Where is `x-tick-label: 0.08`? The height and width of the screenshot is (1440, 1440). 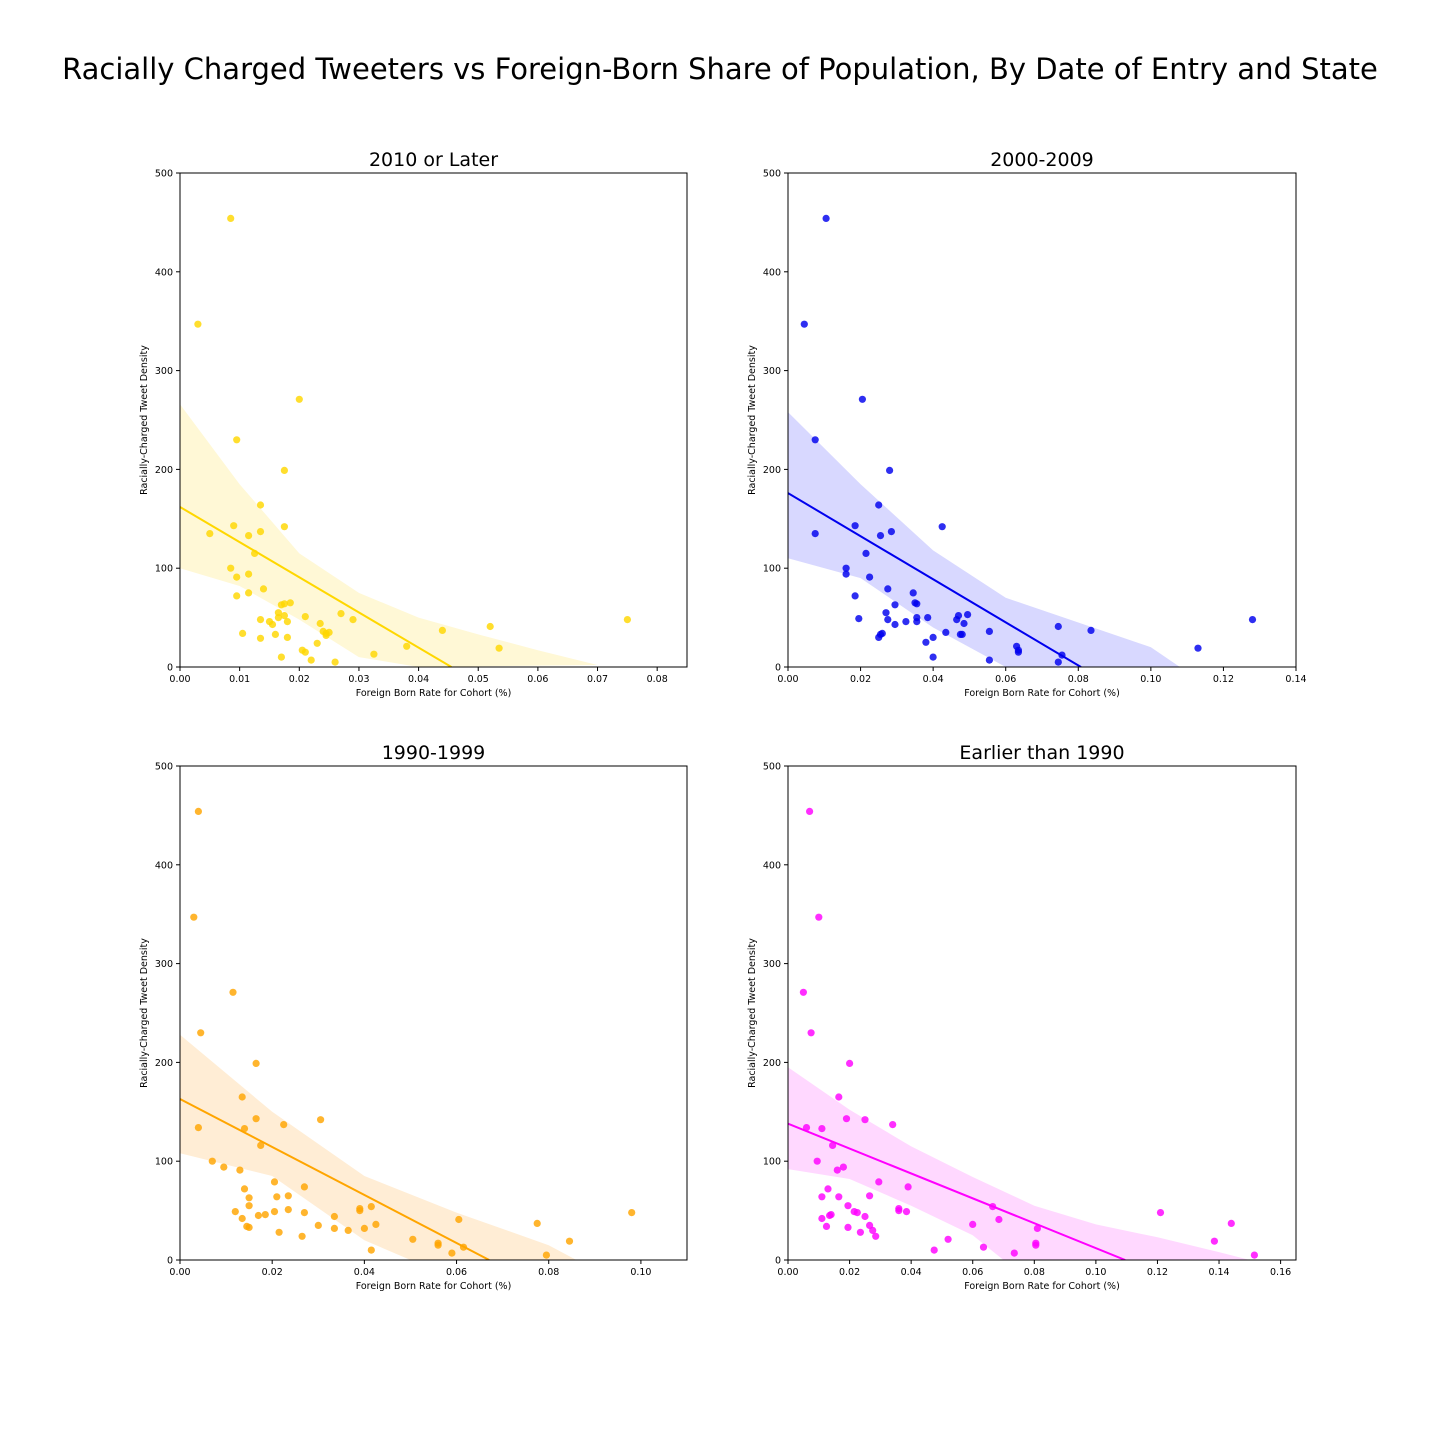
x-tick-label: 0.08 is located at coordinates (1034, 1272).